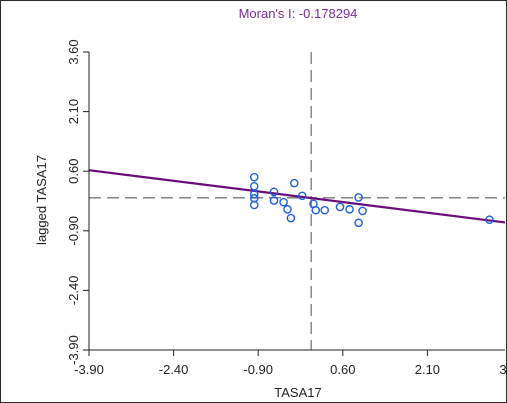 Image resolution: width=507 pixels, height=403 pixels. I want to click on y-tick-label-5: 3.60, so click(73, 51).